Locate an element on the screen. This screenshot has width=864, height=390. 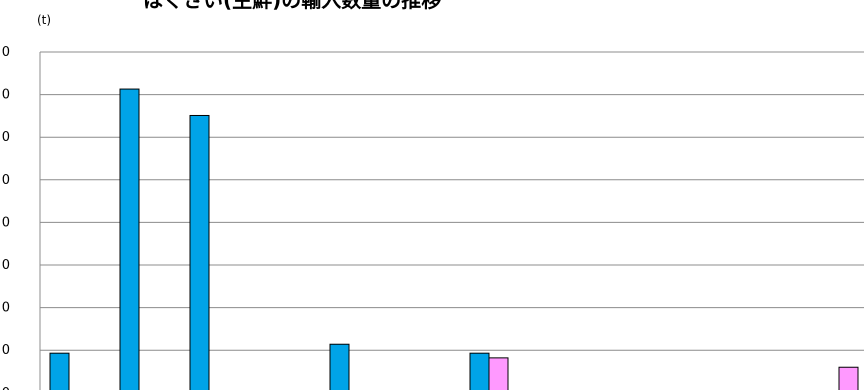
chart-title: はくさい(生鮮)の輸入数量の推移 is located at coordinates (292, 6).